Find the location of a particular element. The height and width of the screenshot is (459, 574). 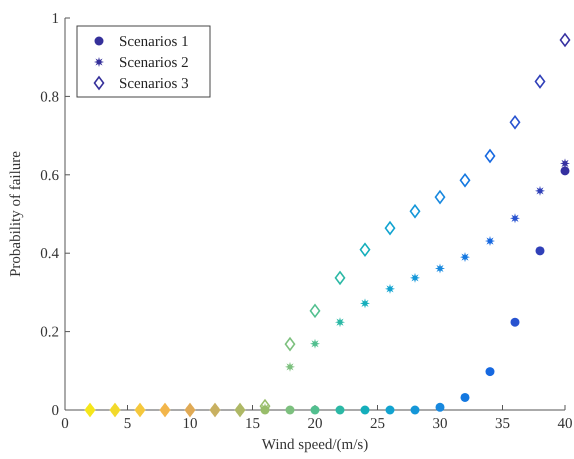

y-tick-label: 0 is located at coordinates (55, 411).